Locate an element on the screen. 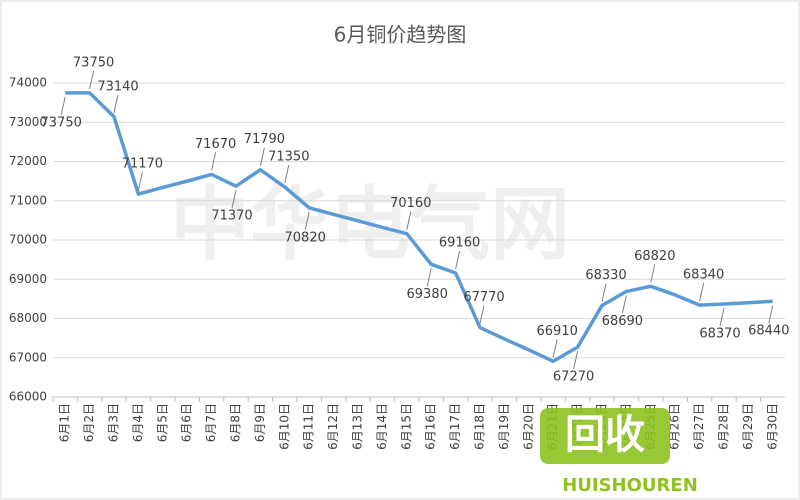 This screenshot has width=800, height=500. y-tick-label: 73000 is located at coordinates (28, 122).